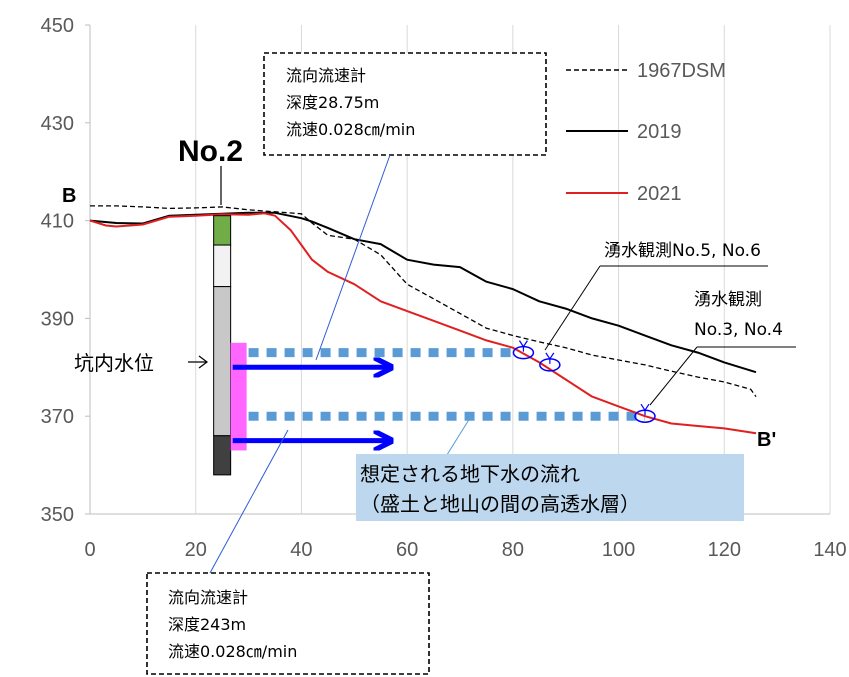 The image size is (849, 677). What do you see at coordinates (57, 417) in the screenshot?
I see `y-tick-label: 370` at bounding box center [57, 417].